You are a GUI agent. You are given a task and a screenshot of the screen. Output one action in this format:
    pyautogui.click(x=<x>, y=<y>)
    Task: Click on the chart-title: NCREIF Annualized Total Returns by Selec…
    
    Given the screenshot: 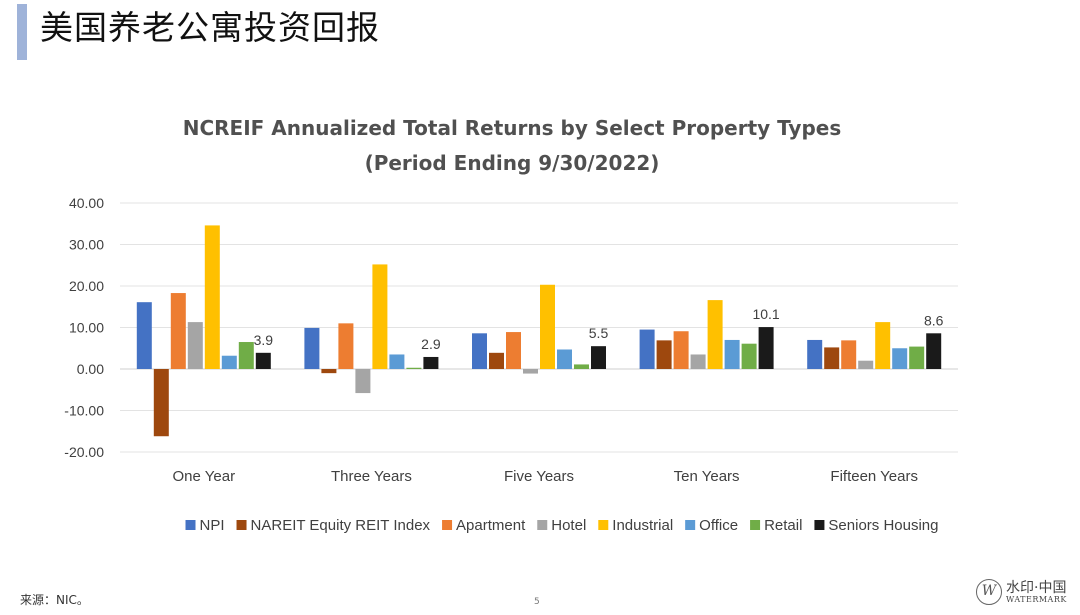 What is the action you would take?
    pyautogui.click(x=512, y=128)
    